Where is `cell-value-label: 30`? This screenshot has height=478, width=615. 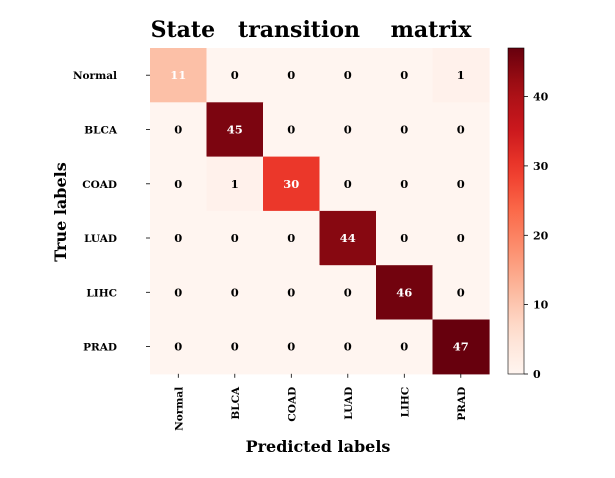
cell-value-label: 30 is located at coordinates (291, 184).